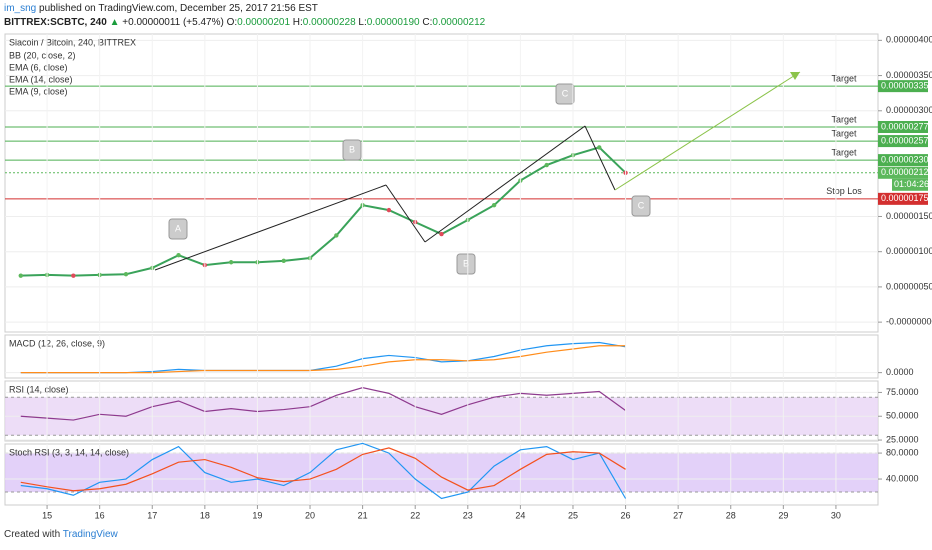 The image size is (932, 550). What do you see at coordinates (57, 343) in the screenshot?
I see `pane-title: MACD (12, 26, close, 9)` at bounding box center [57, 343].